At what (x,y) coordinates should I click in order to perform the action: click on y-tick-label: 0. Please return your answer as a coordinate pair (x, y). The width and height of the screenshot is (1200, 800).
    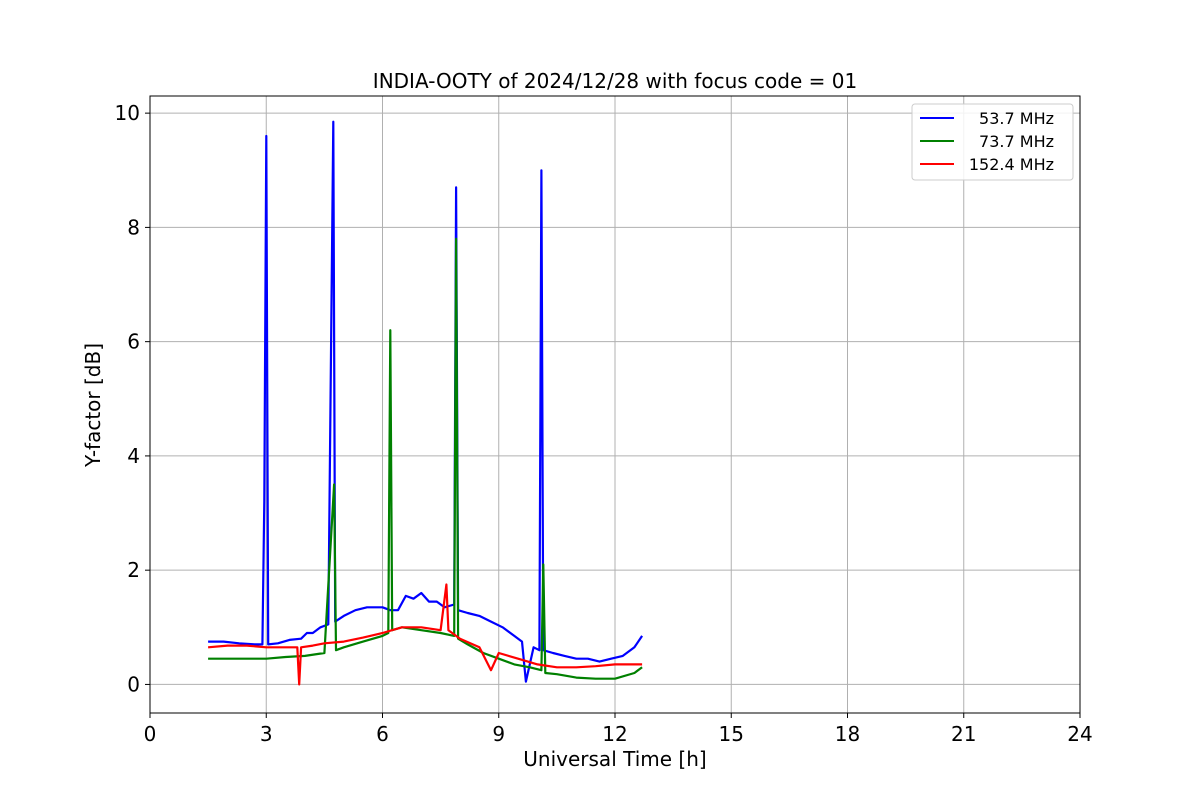
    Looking at the image, I should click on (133, 684).